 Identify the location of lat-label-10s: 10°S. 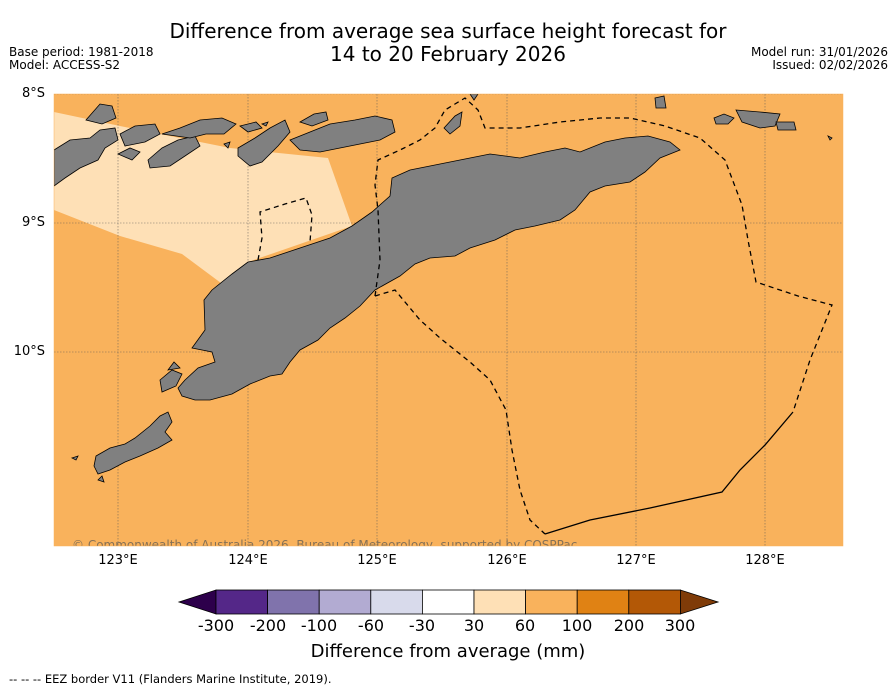
(29, 351).